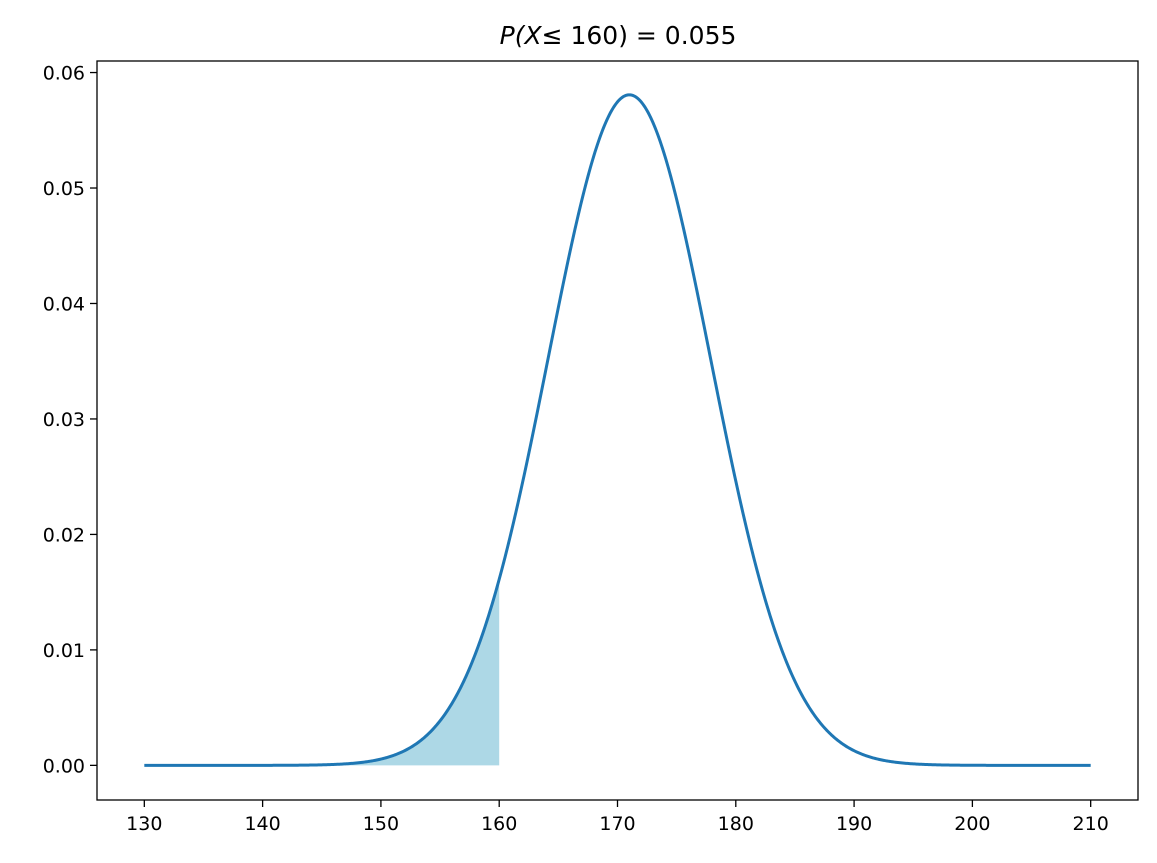 The image size is (1157, 863). Describe the element at coordinates (262, 824) in the screenshot. I see `x-tick-label: 140` at that location.